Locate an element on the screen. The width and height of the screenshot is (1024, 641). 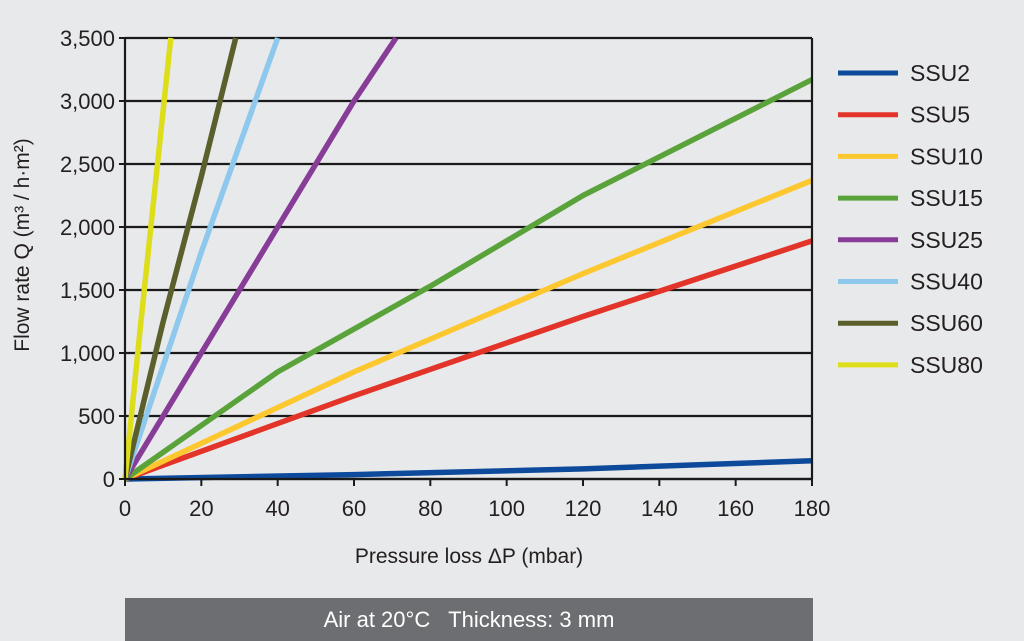
legend-label: SSU15 is located at coordinates (946, 198).